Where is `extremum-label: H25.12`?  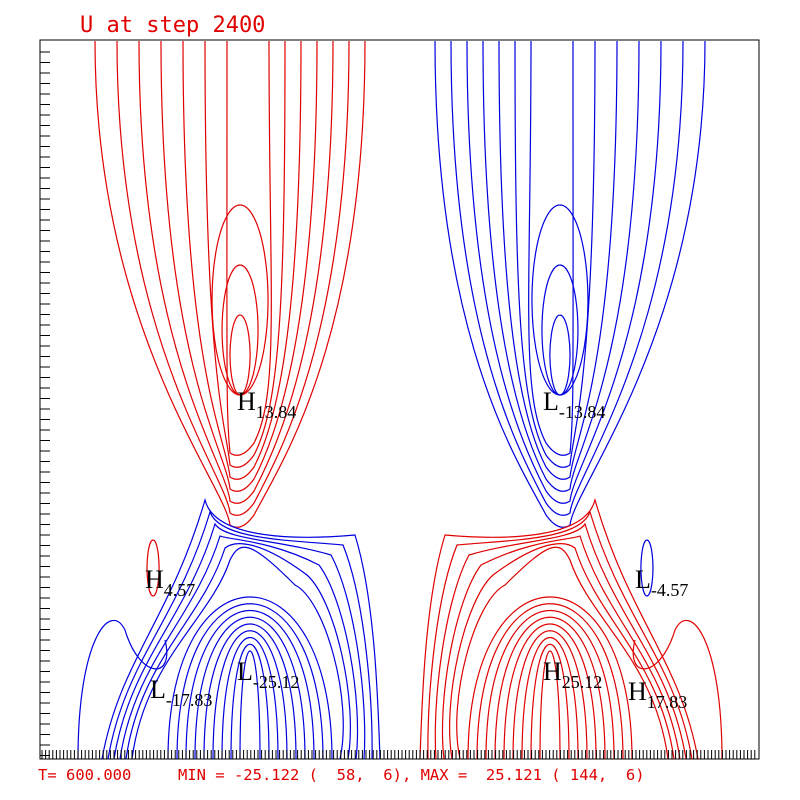 extremum-label: H25.12 is located at coordinates (572, 674).